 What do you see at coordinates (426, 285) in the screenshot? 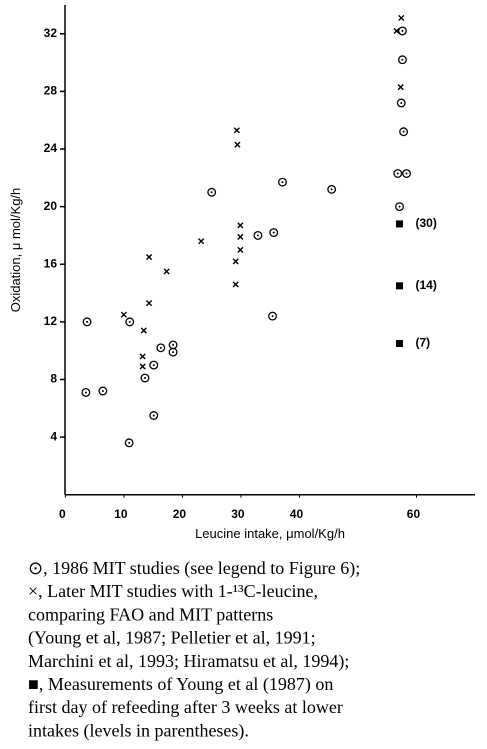
I see `point-label: (14)` at bounding box center [426, 285].